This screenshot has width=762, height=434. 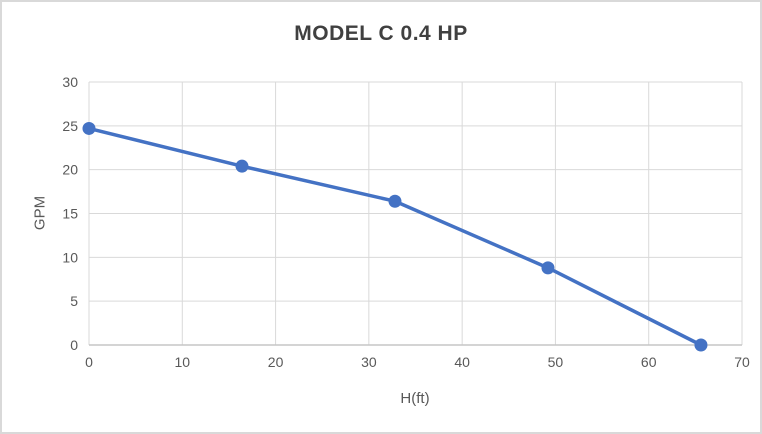 I want to click on x-axis-title: H(ft), so click(x=415, y=398).